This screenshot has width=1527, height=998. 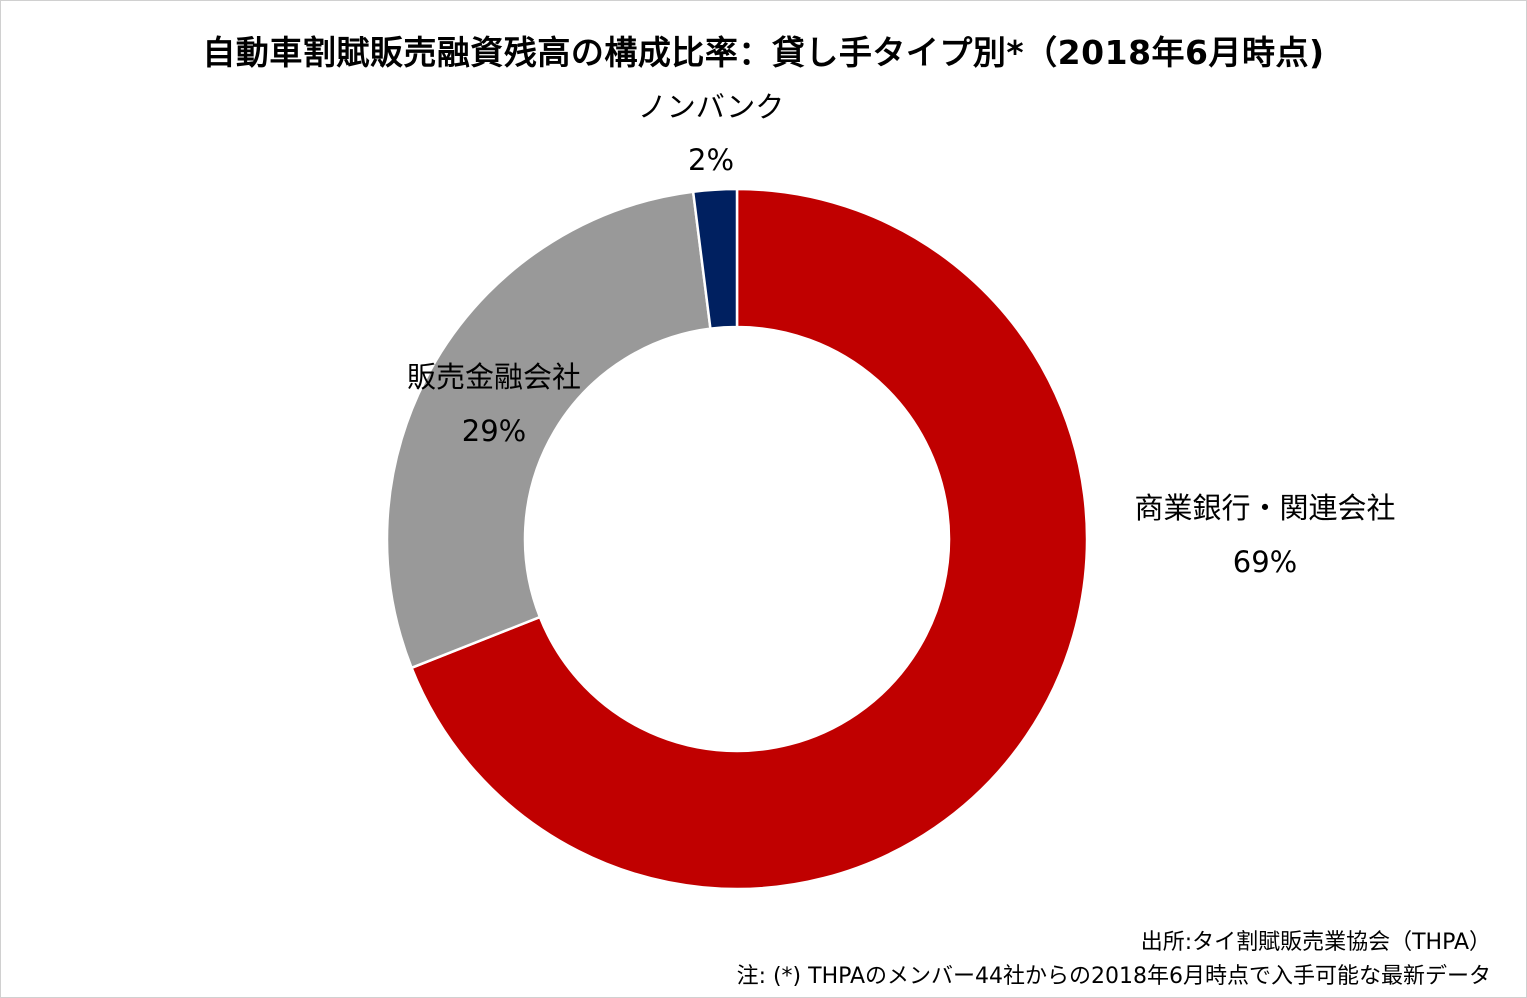 What do you see at coordinates (1265, 508) in the screenshot?
I see `slice-label-commercial-banks: 商業銀行・関連会社` at bounding box center [1265, 508].